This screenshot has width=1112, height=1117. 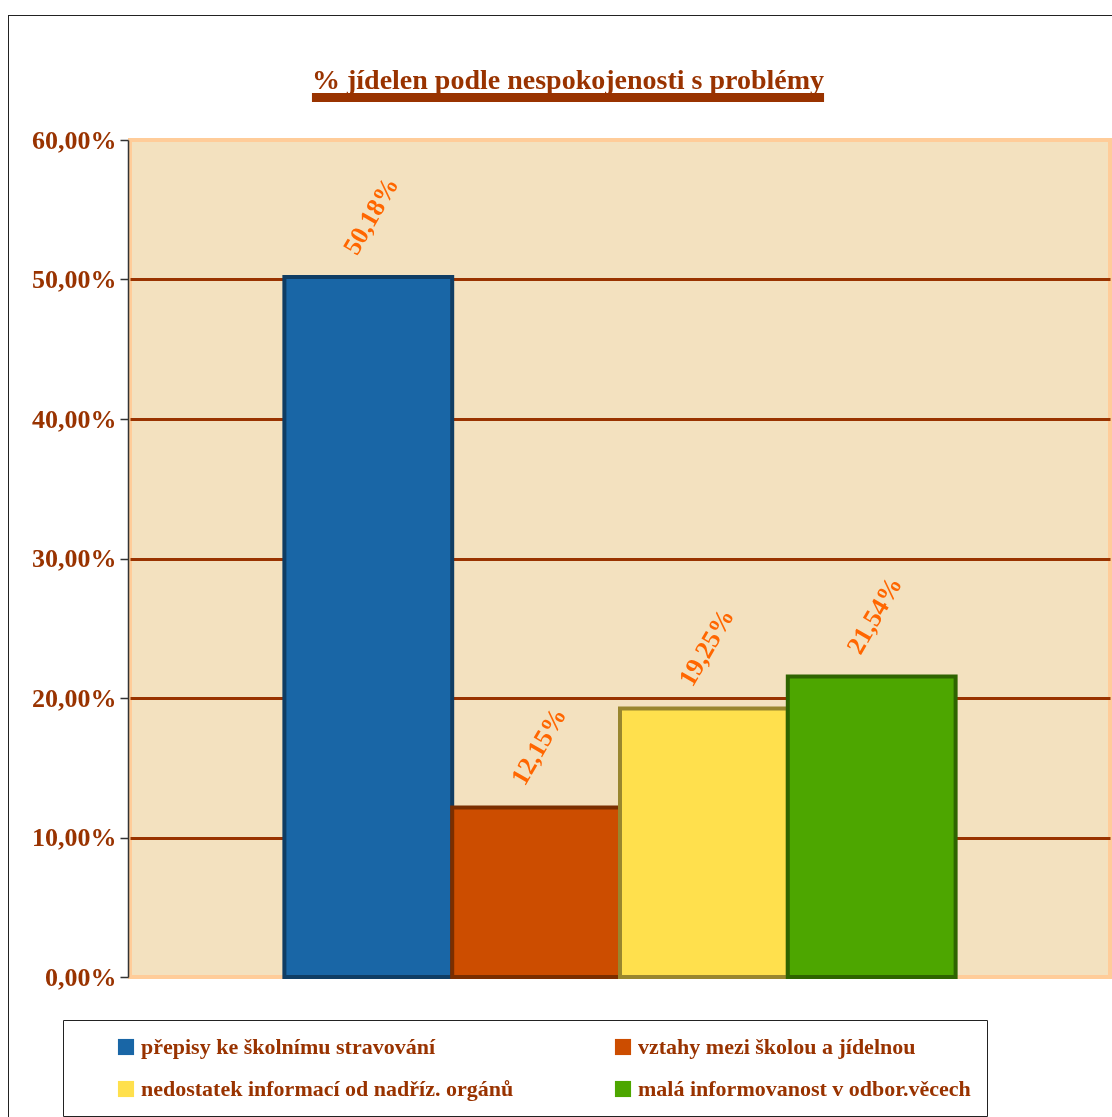 What do you see at coordinates (74, 279) in the screenshot?
I see `y-tick-label: 50,00%` at bounding box center [74, 279].